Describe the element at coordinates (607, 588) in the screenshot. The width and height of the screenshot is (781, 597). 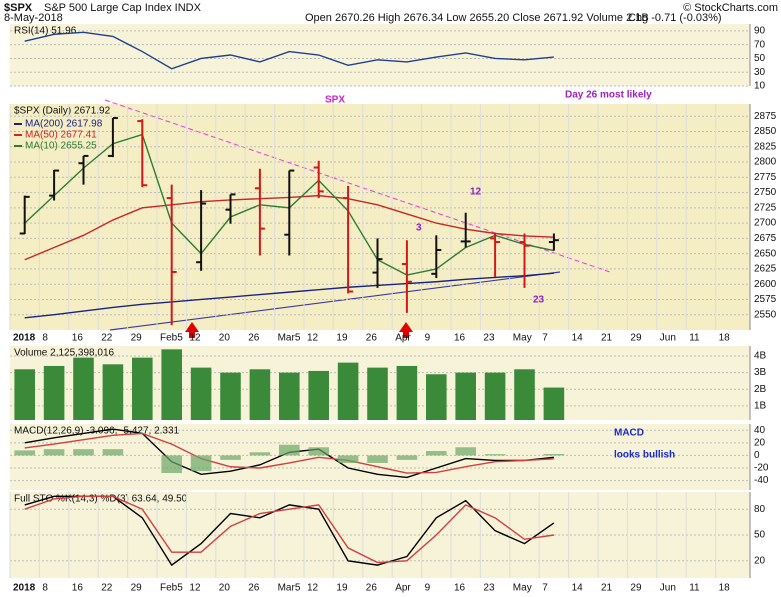
I see `x-tick-label: 21` at that location.